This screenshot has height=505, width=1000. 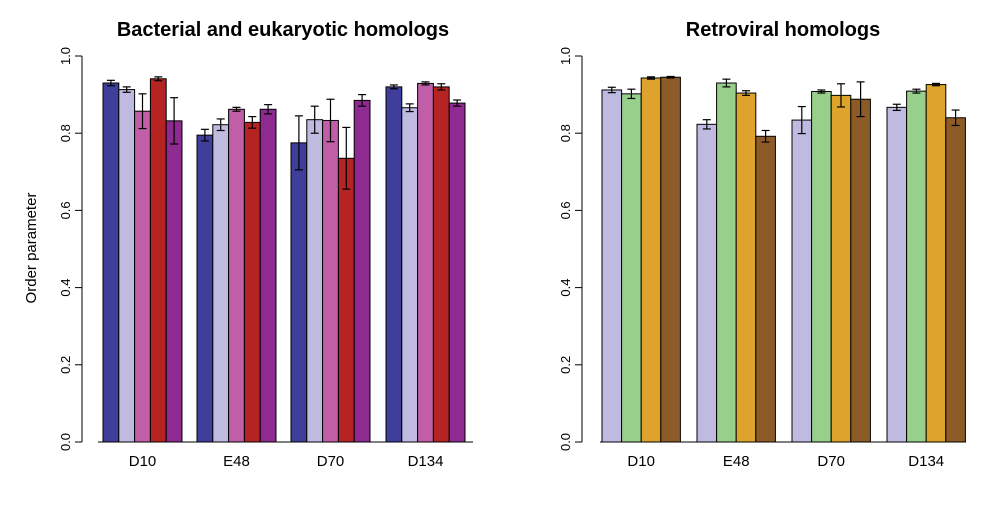 I want to click on bar-e48-s5, so click(x=268, y=275).